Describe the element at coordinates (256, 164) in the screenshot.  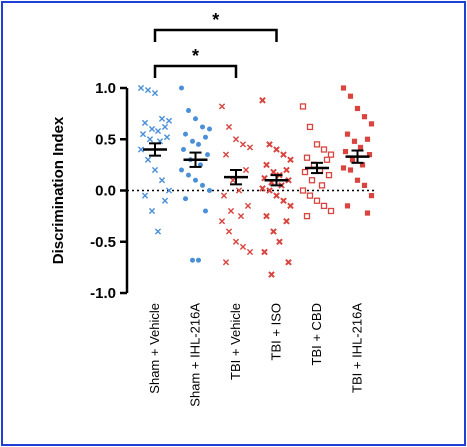
I see `error-bars` at that location.